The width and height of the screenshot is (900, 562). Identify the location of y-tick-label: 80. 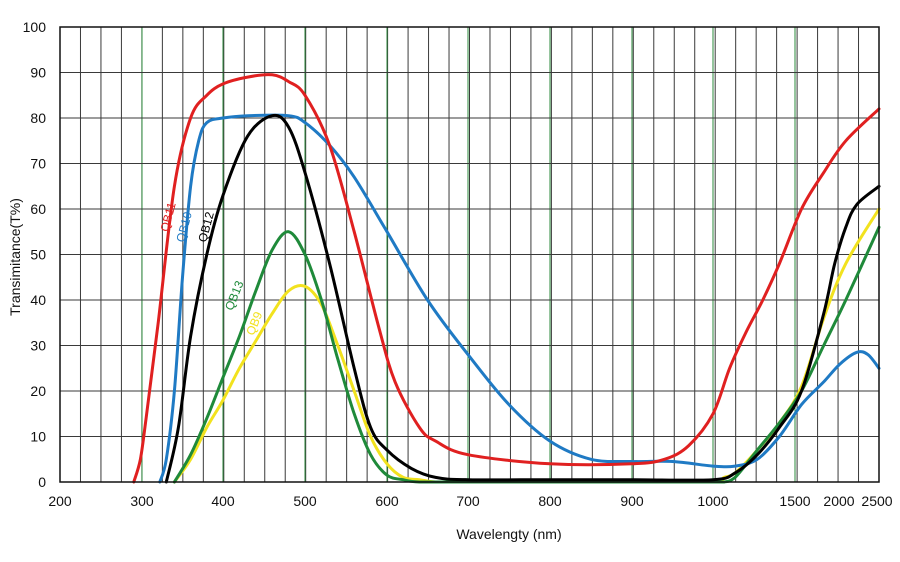
(38, 118).